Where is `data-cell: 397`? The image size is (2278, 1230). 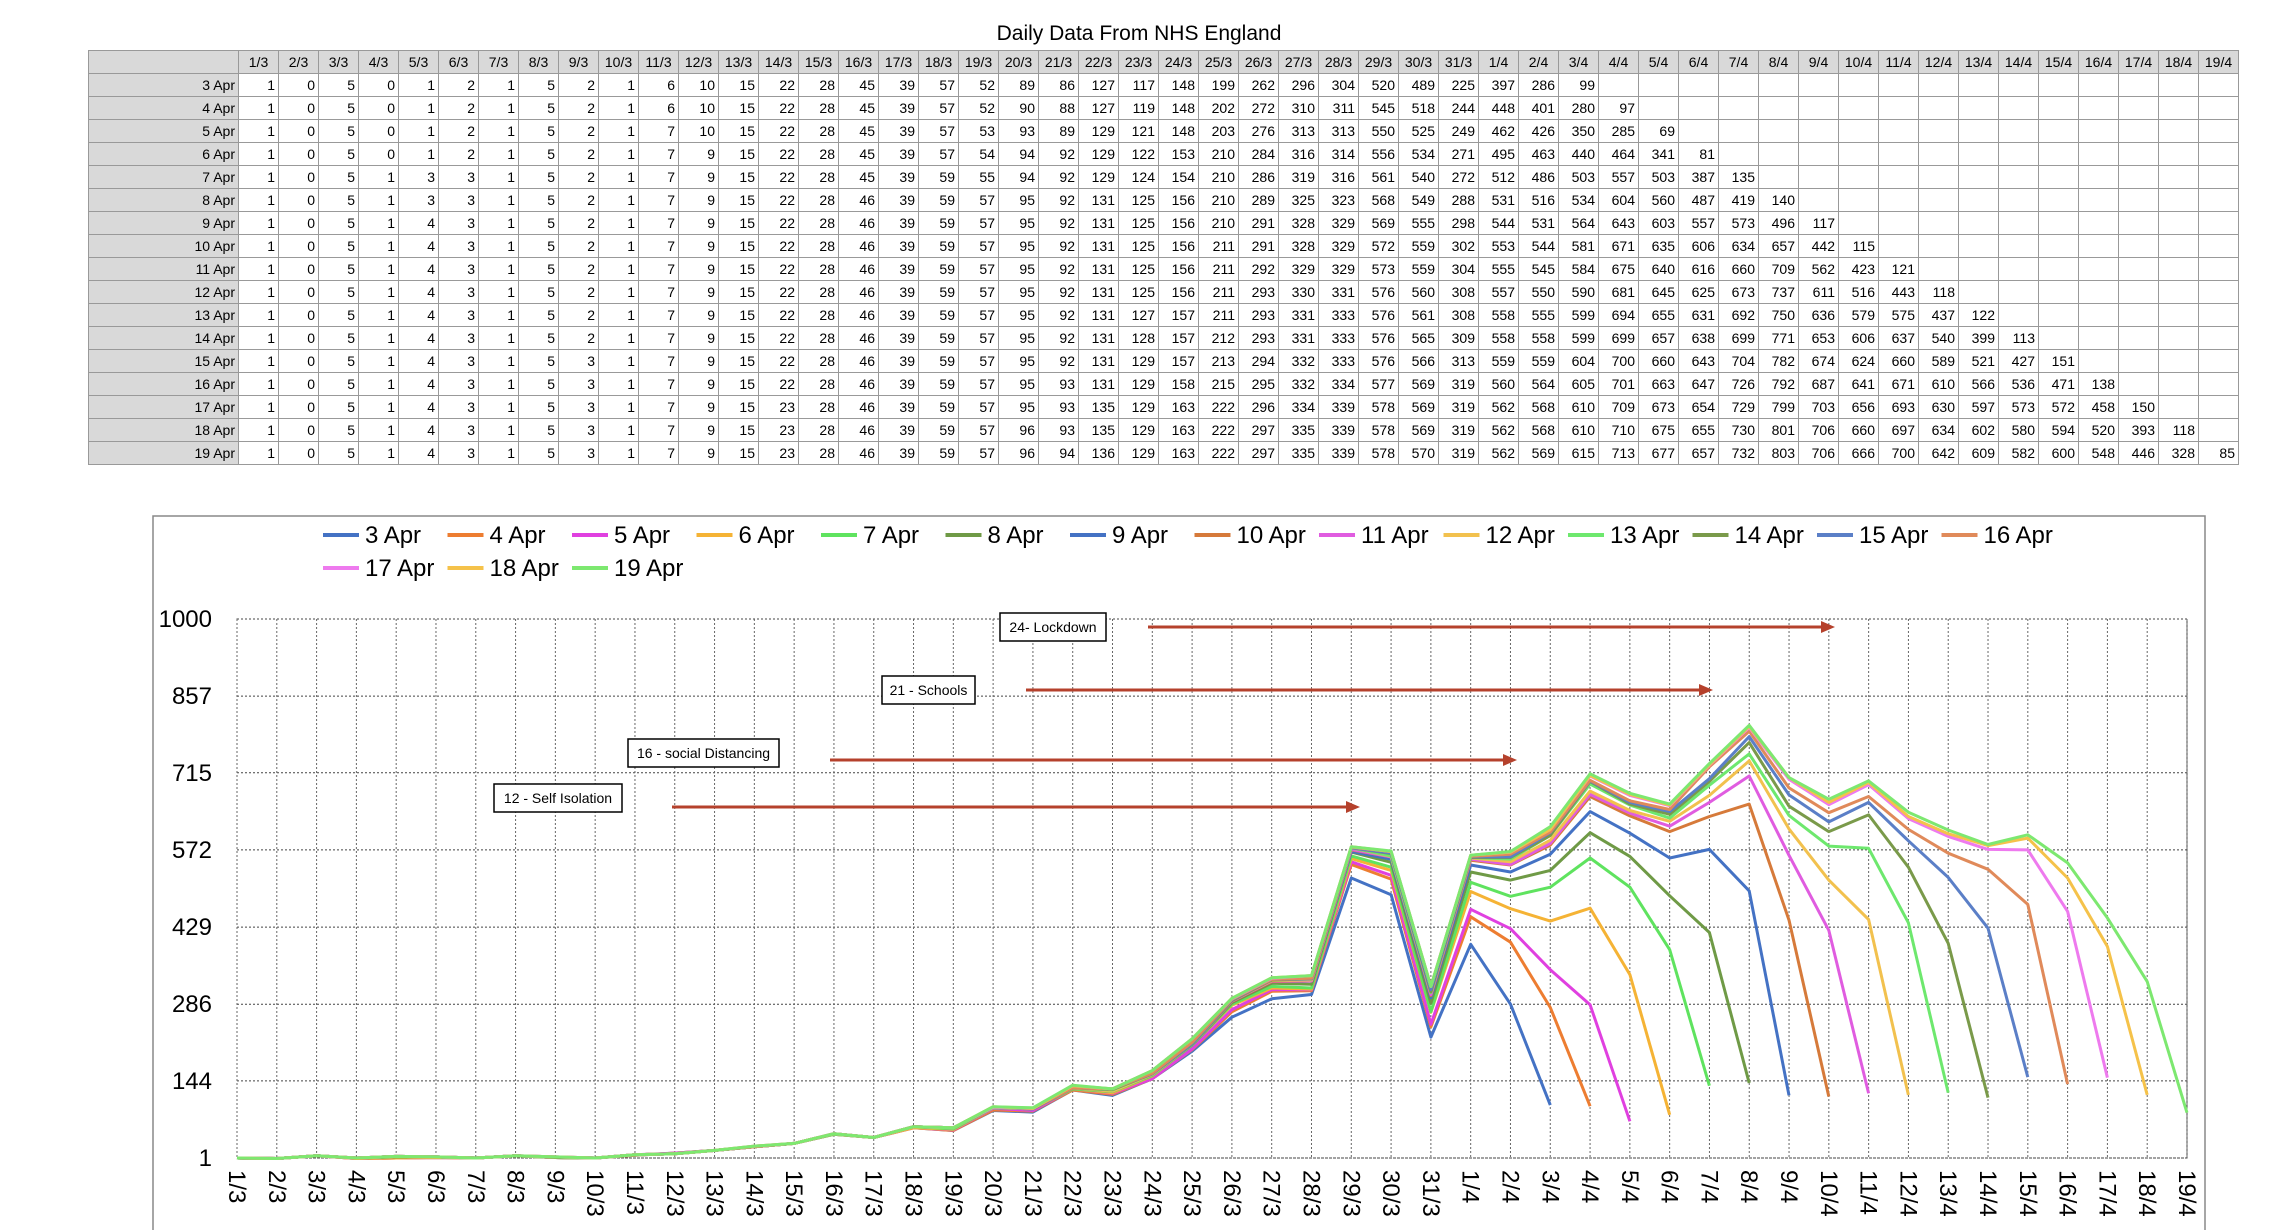
data-cell: 397 is located at coordinates (1498, 85).